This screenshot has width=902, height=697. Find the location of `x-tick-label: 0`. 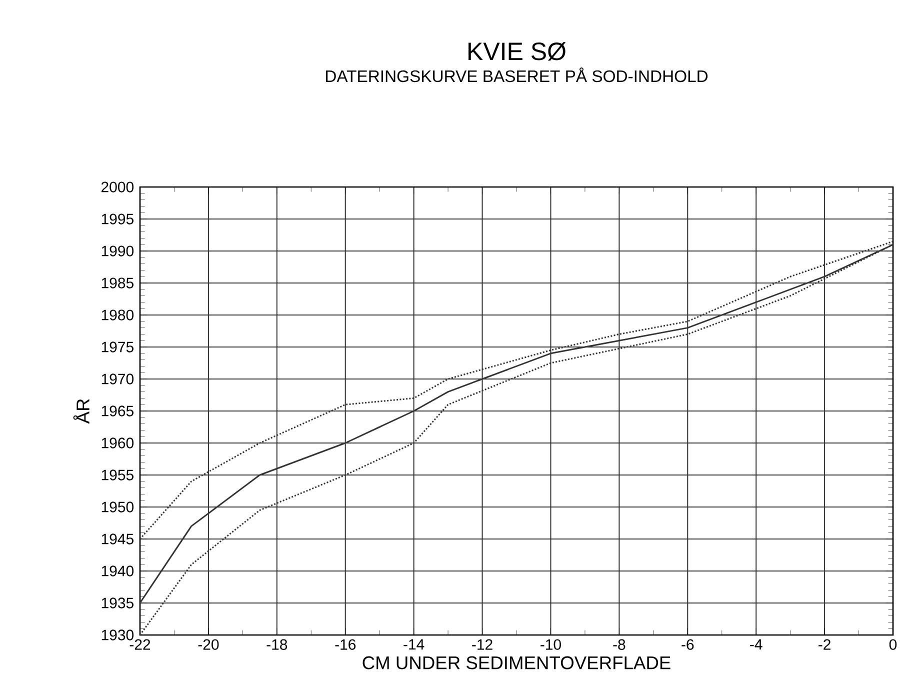

x-tick-label: 0 is located at coordinates (893, 644).